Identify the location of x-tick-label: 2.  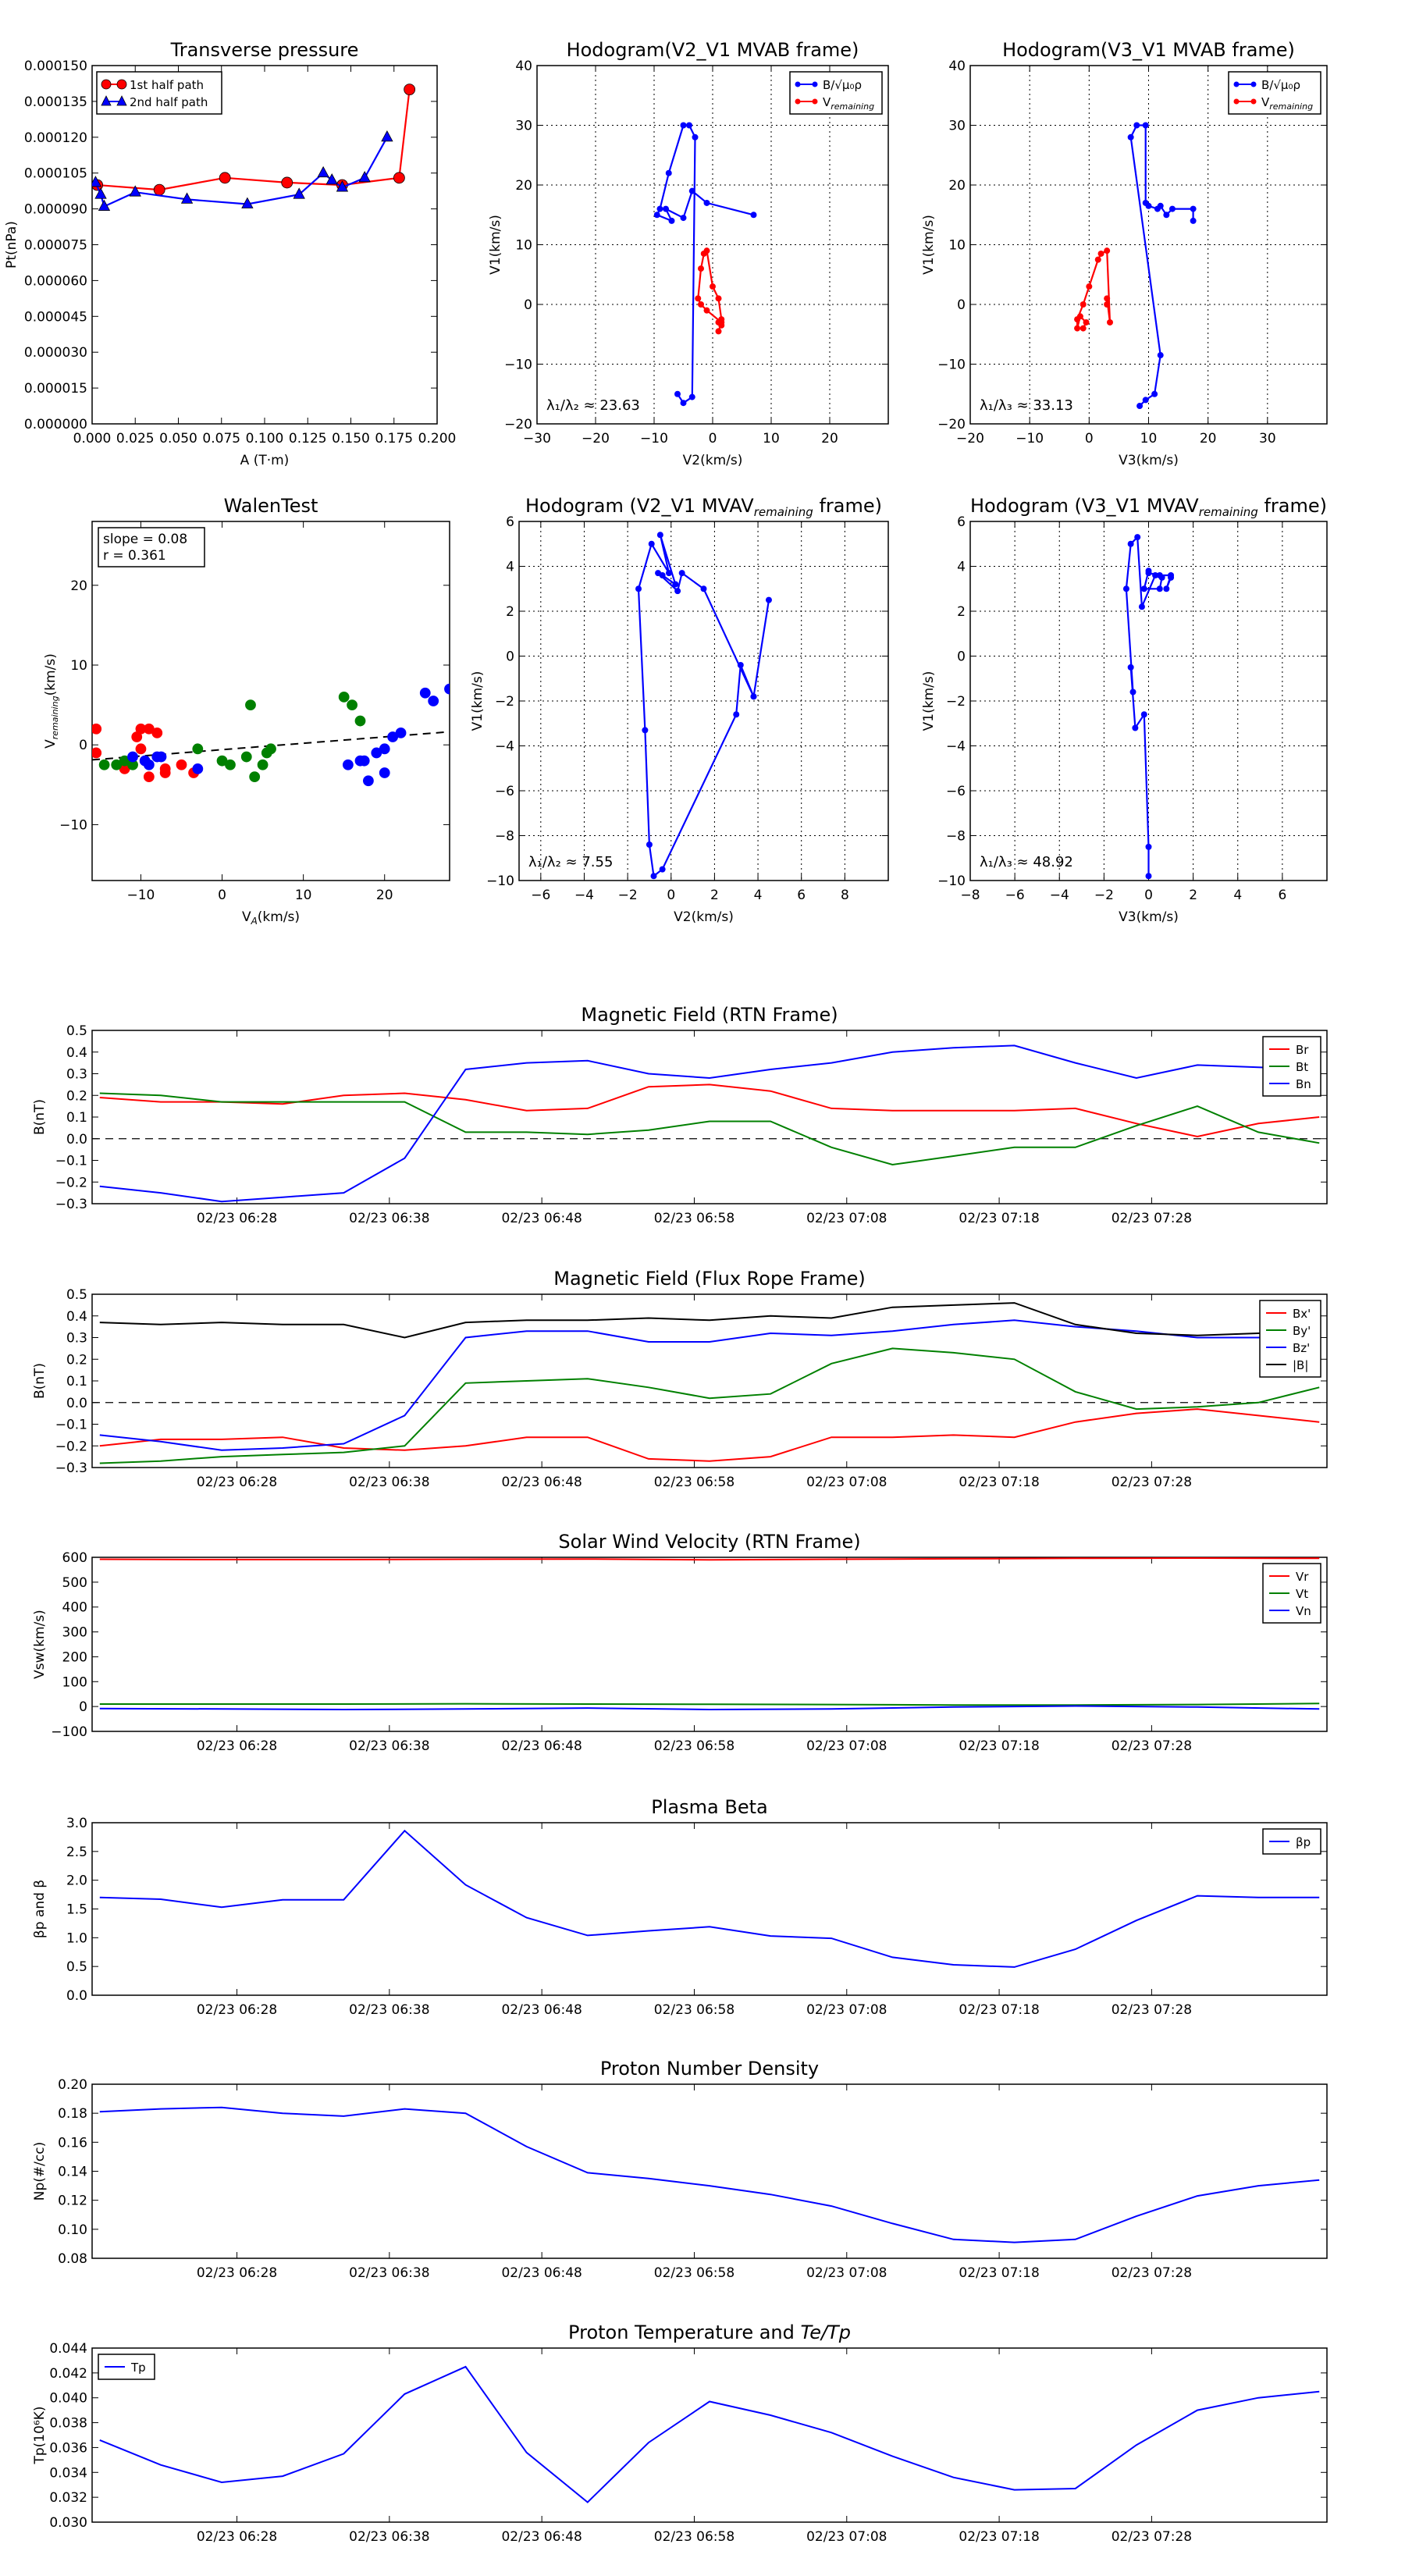
(1193, 895).